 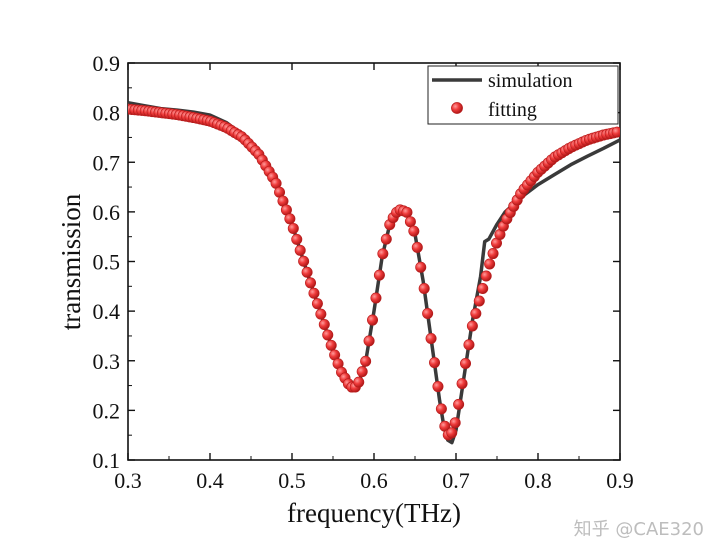 What do you see at coordinates (512, 110) in the screenshot?
I see `legend-fitting-label: fitting` at bounding box center [512, 110].